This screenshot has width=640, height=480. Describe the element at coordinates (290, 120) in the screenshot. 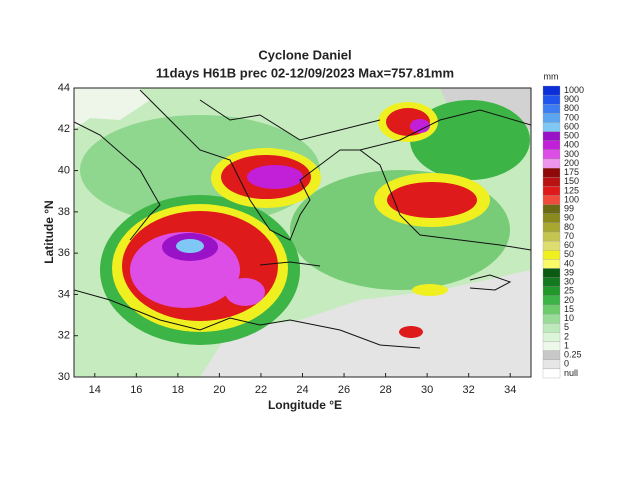

I see `border` at that location.